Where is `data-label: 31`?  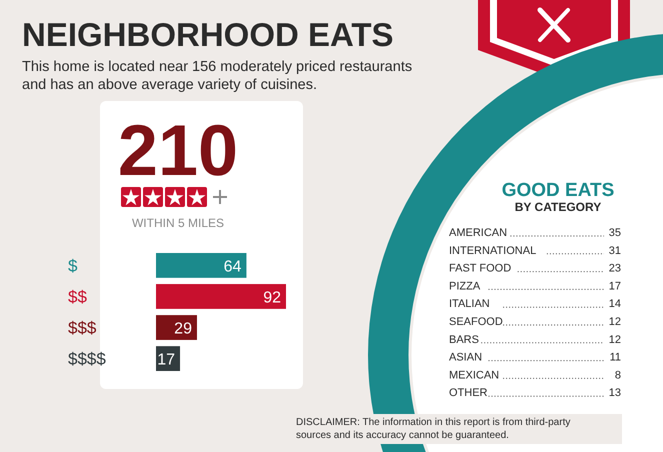 data-label: 31 is located at coordinates (614, 250).